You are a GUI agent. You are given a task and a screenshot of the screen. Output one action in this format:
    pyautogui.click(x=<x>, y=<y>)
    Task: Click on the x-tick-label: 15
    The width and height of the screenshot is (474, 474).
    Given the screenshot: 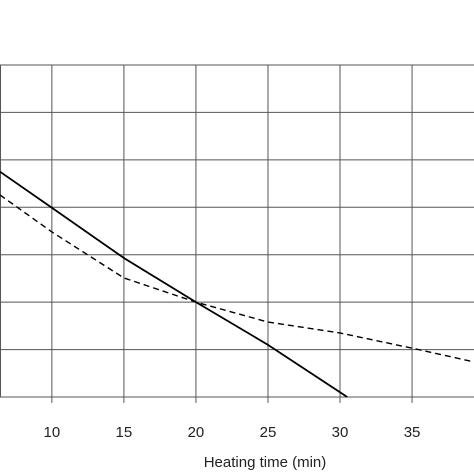 What is the action you would take?
    pyautogui.click(x=124, y=432)
    